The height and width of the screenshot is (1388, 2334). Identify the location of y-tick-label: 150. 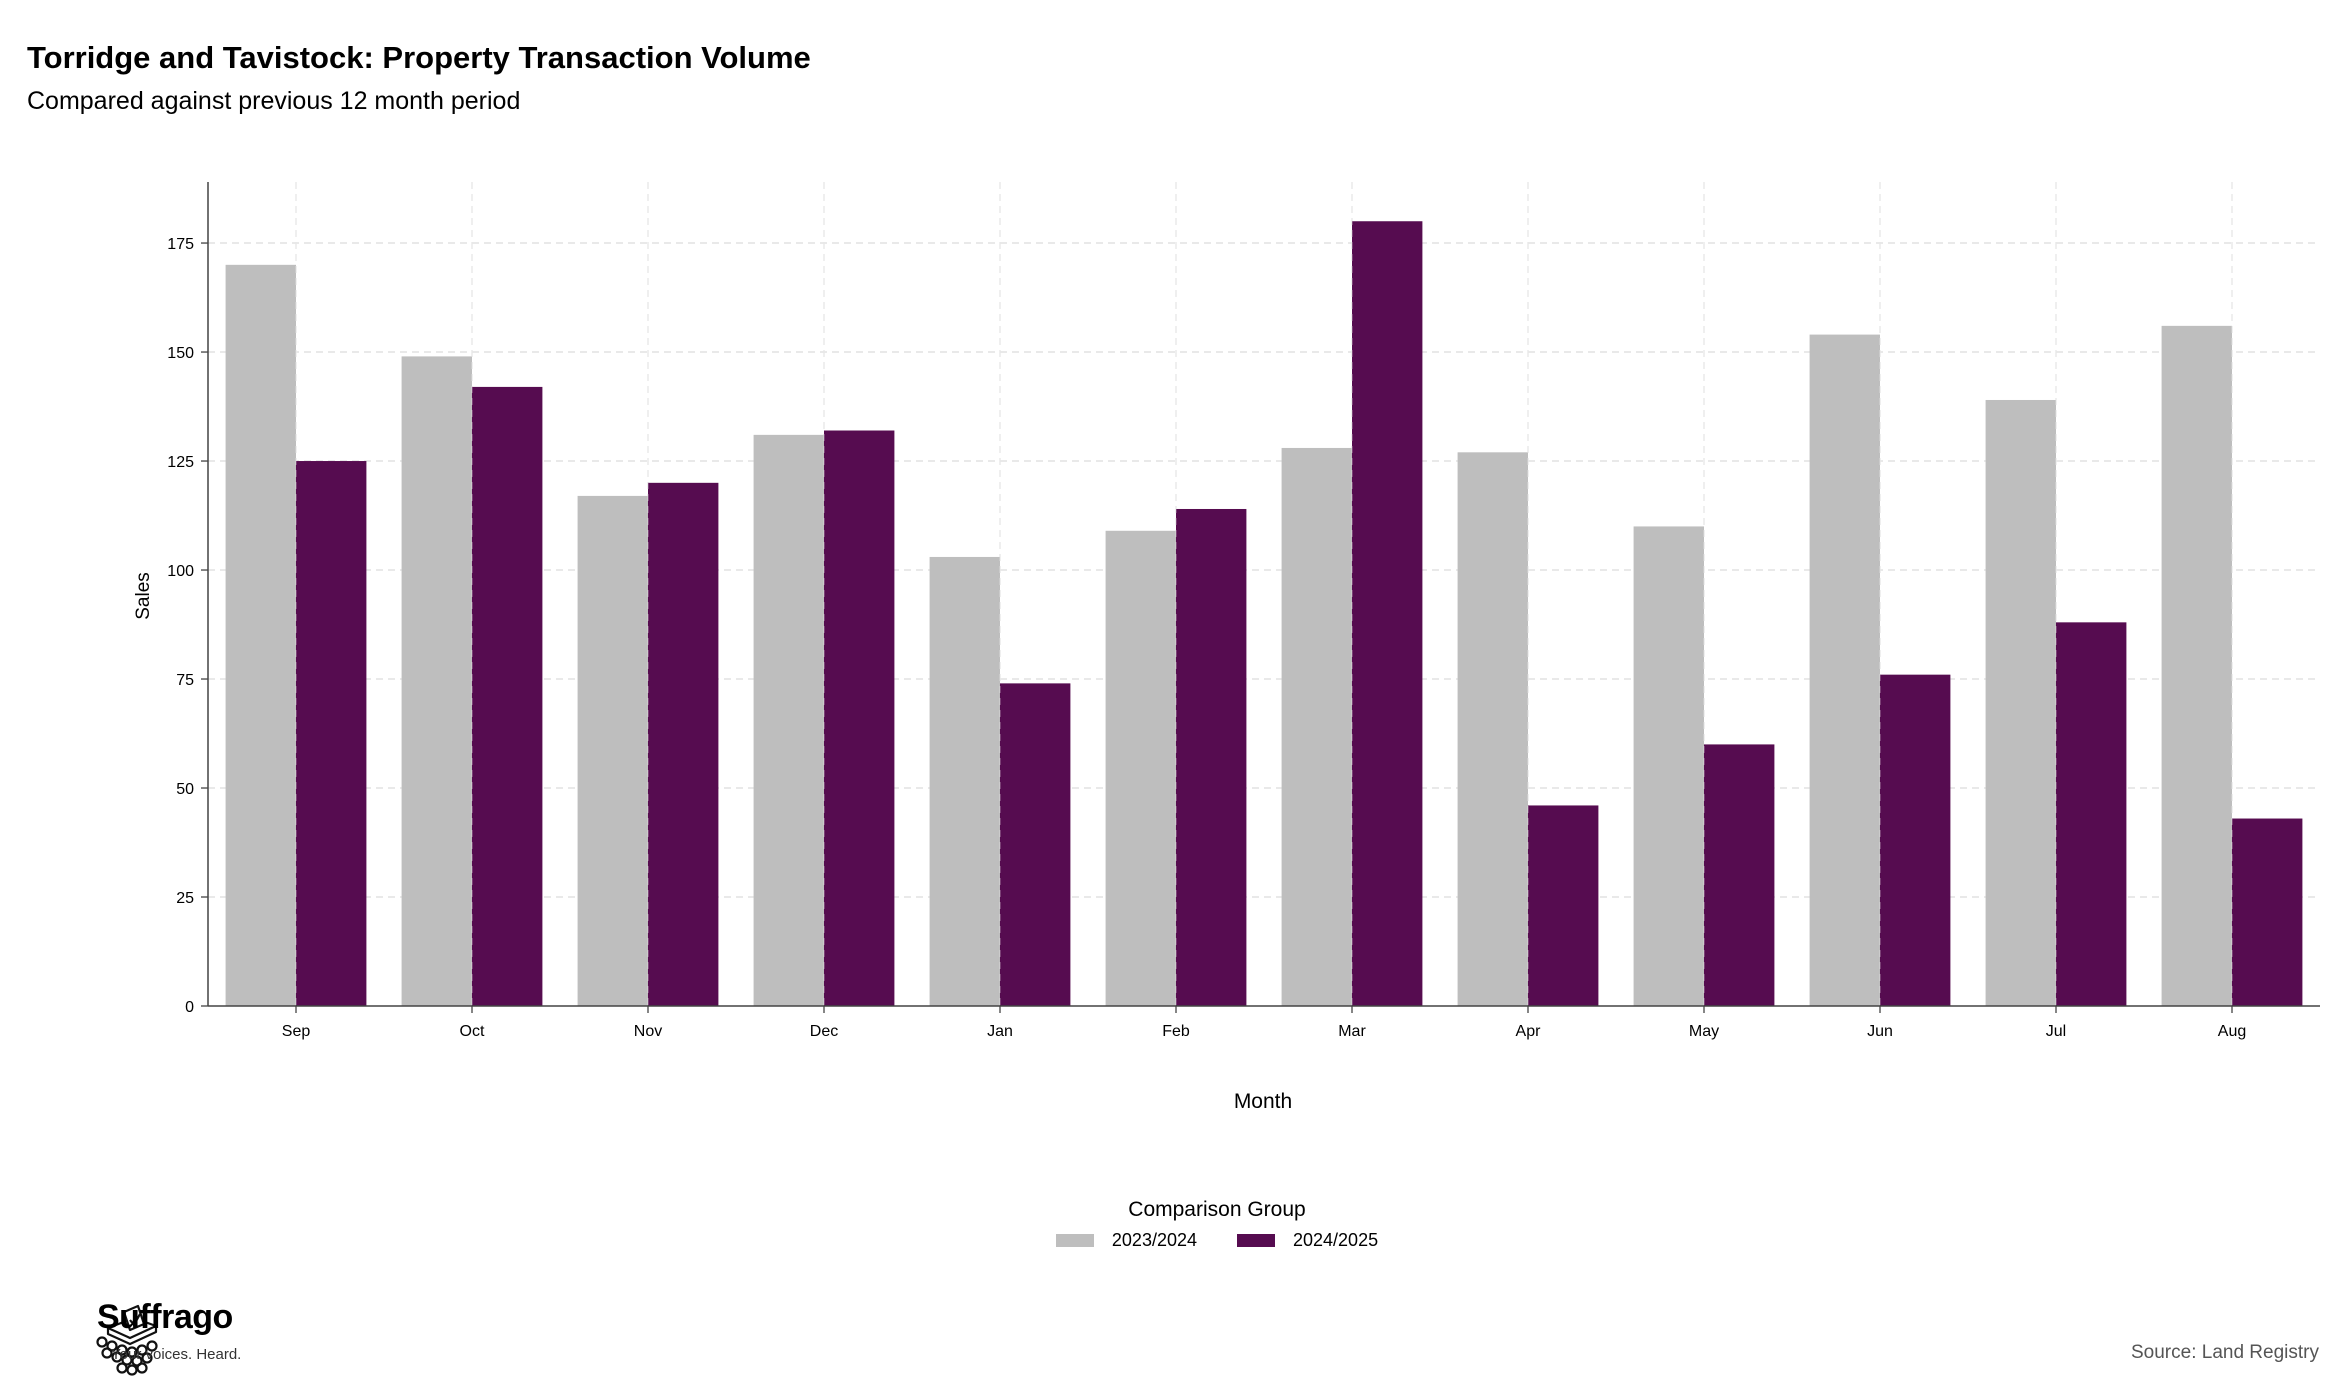
(180, 353).